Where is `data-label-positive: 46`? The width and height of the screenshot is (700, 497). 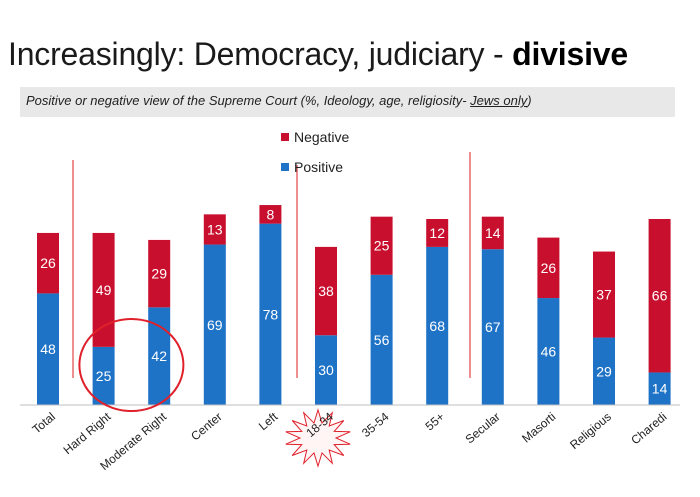
data-label-positive: 46 is located at coordinates (549, 352).